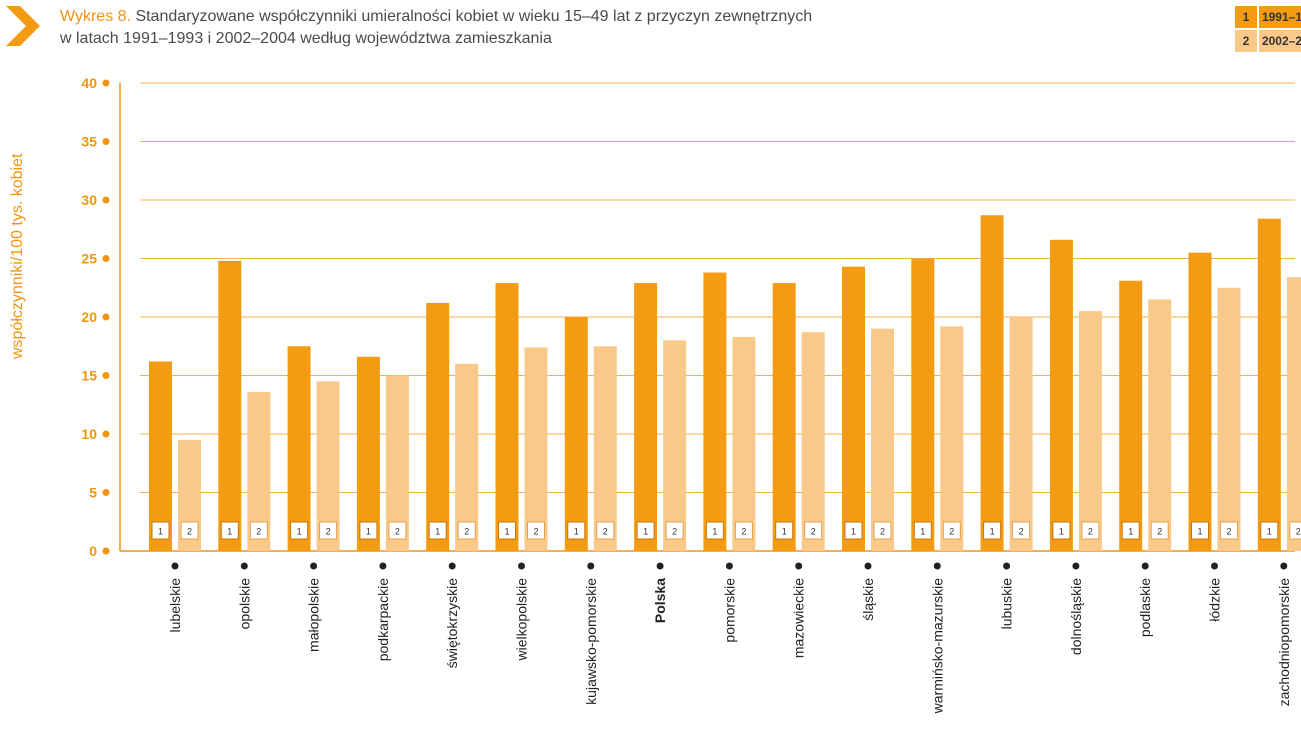 Image resolution: width=1301 pixels, height=752 pixels. I want to click on legend-item-1: 1 1991–1993, so click(1268, 17).